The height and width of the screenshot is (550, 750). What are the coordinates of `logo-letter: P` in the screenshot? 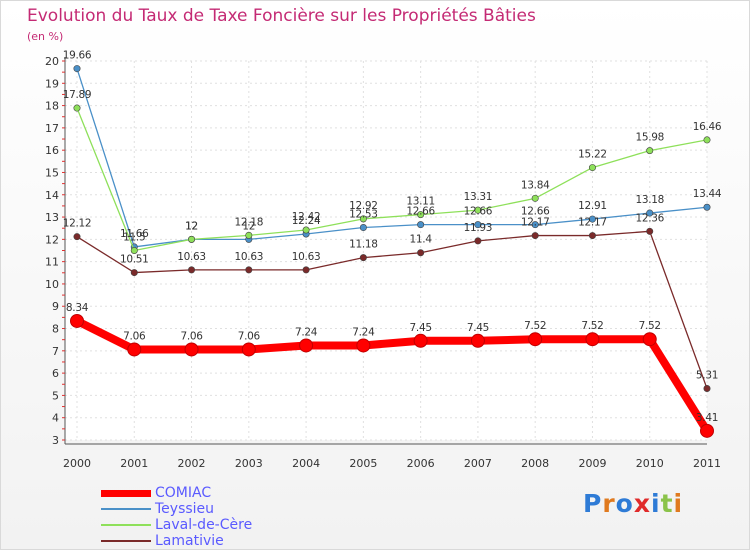 It's located at (593, 503).